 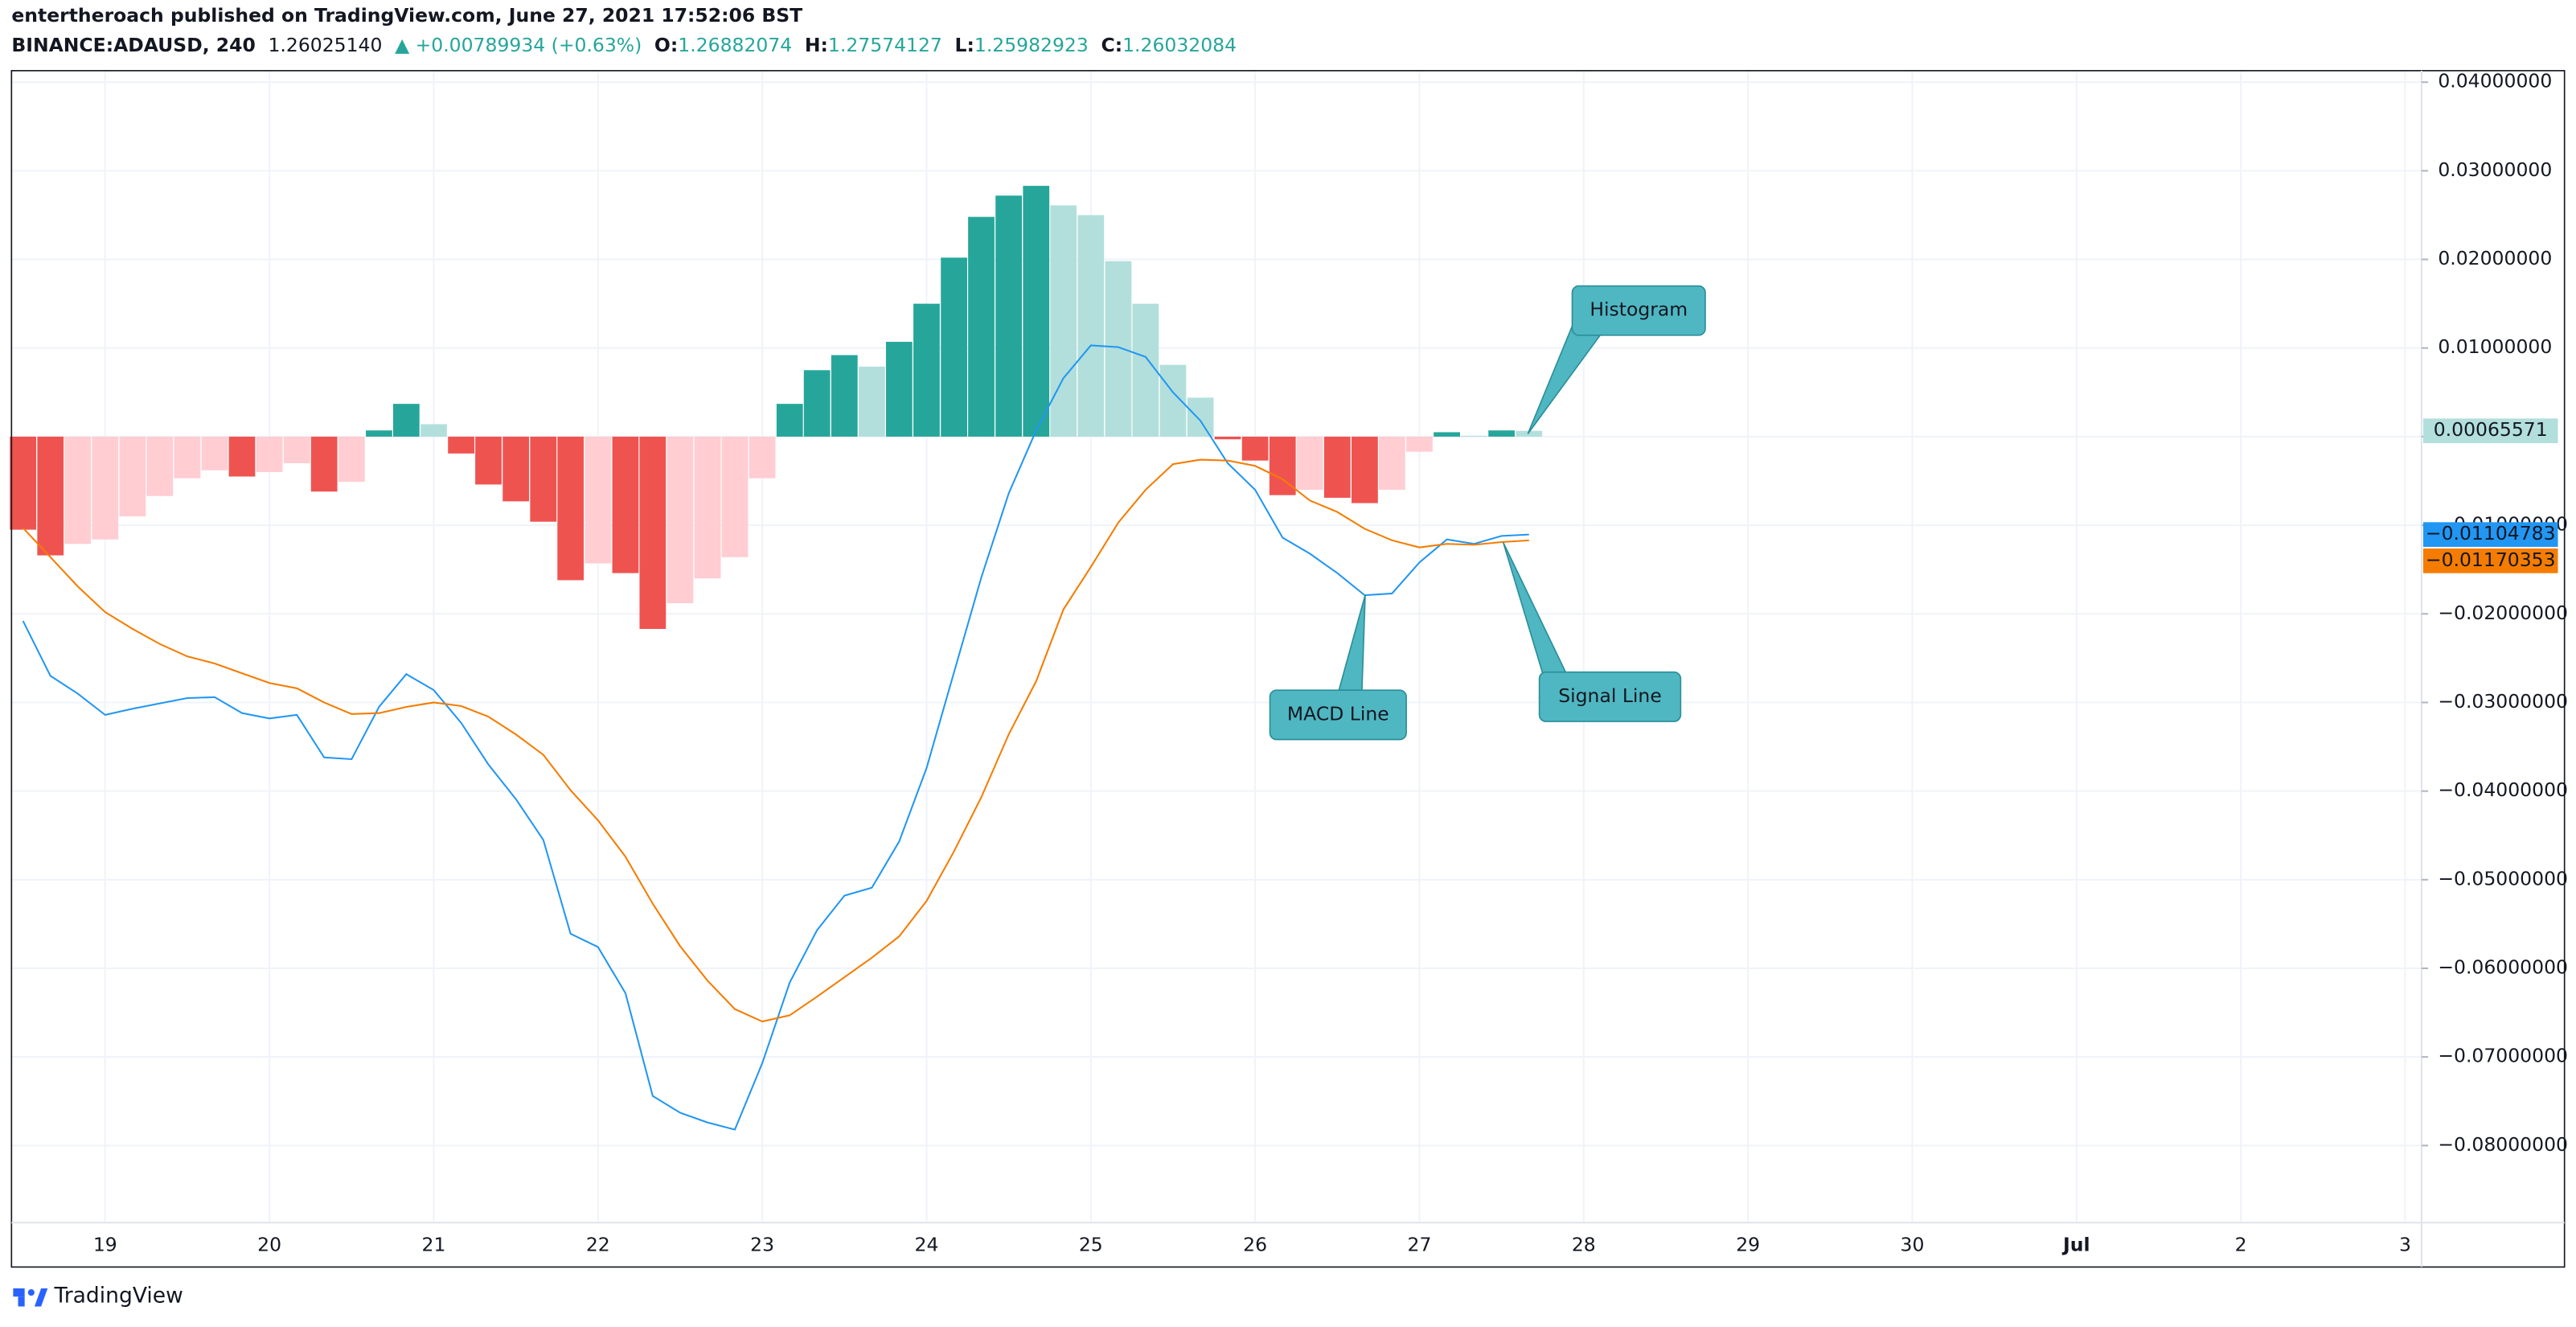 I want to click on callout-label: Signal Line, so click(x=1610, y=695).